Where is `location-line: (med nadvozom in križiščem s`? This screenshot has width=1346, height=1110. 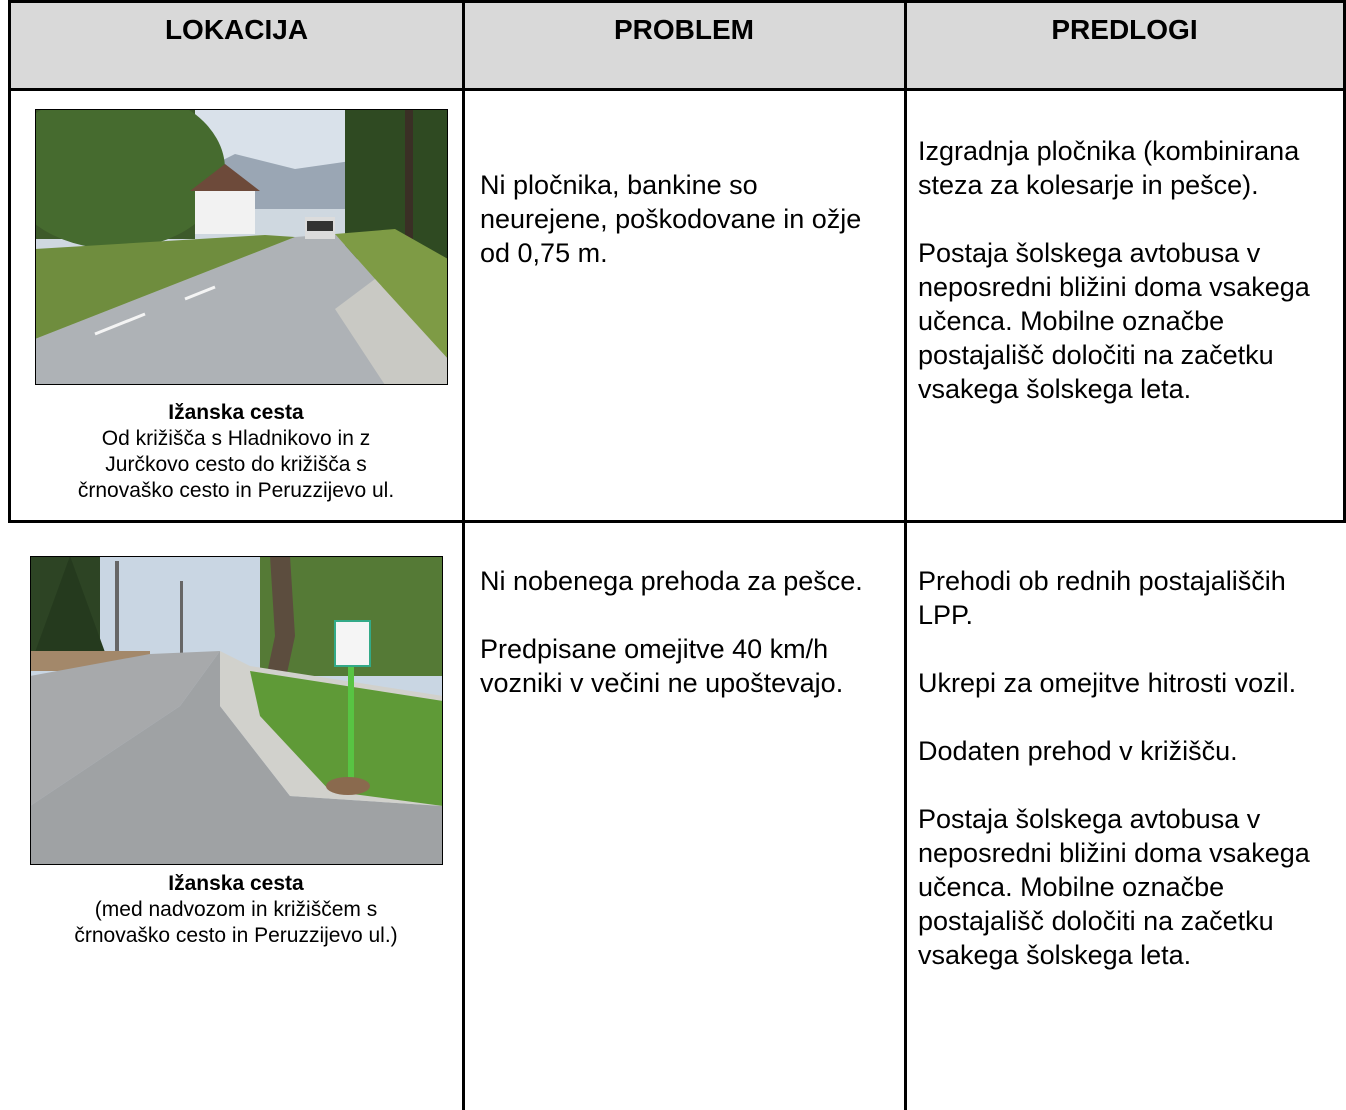
location-line: (med nadvozom in križiščem s is located at coordinates (236, 909).